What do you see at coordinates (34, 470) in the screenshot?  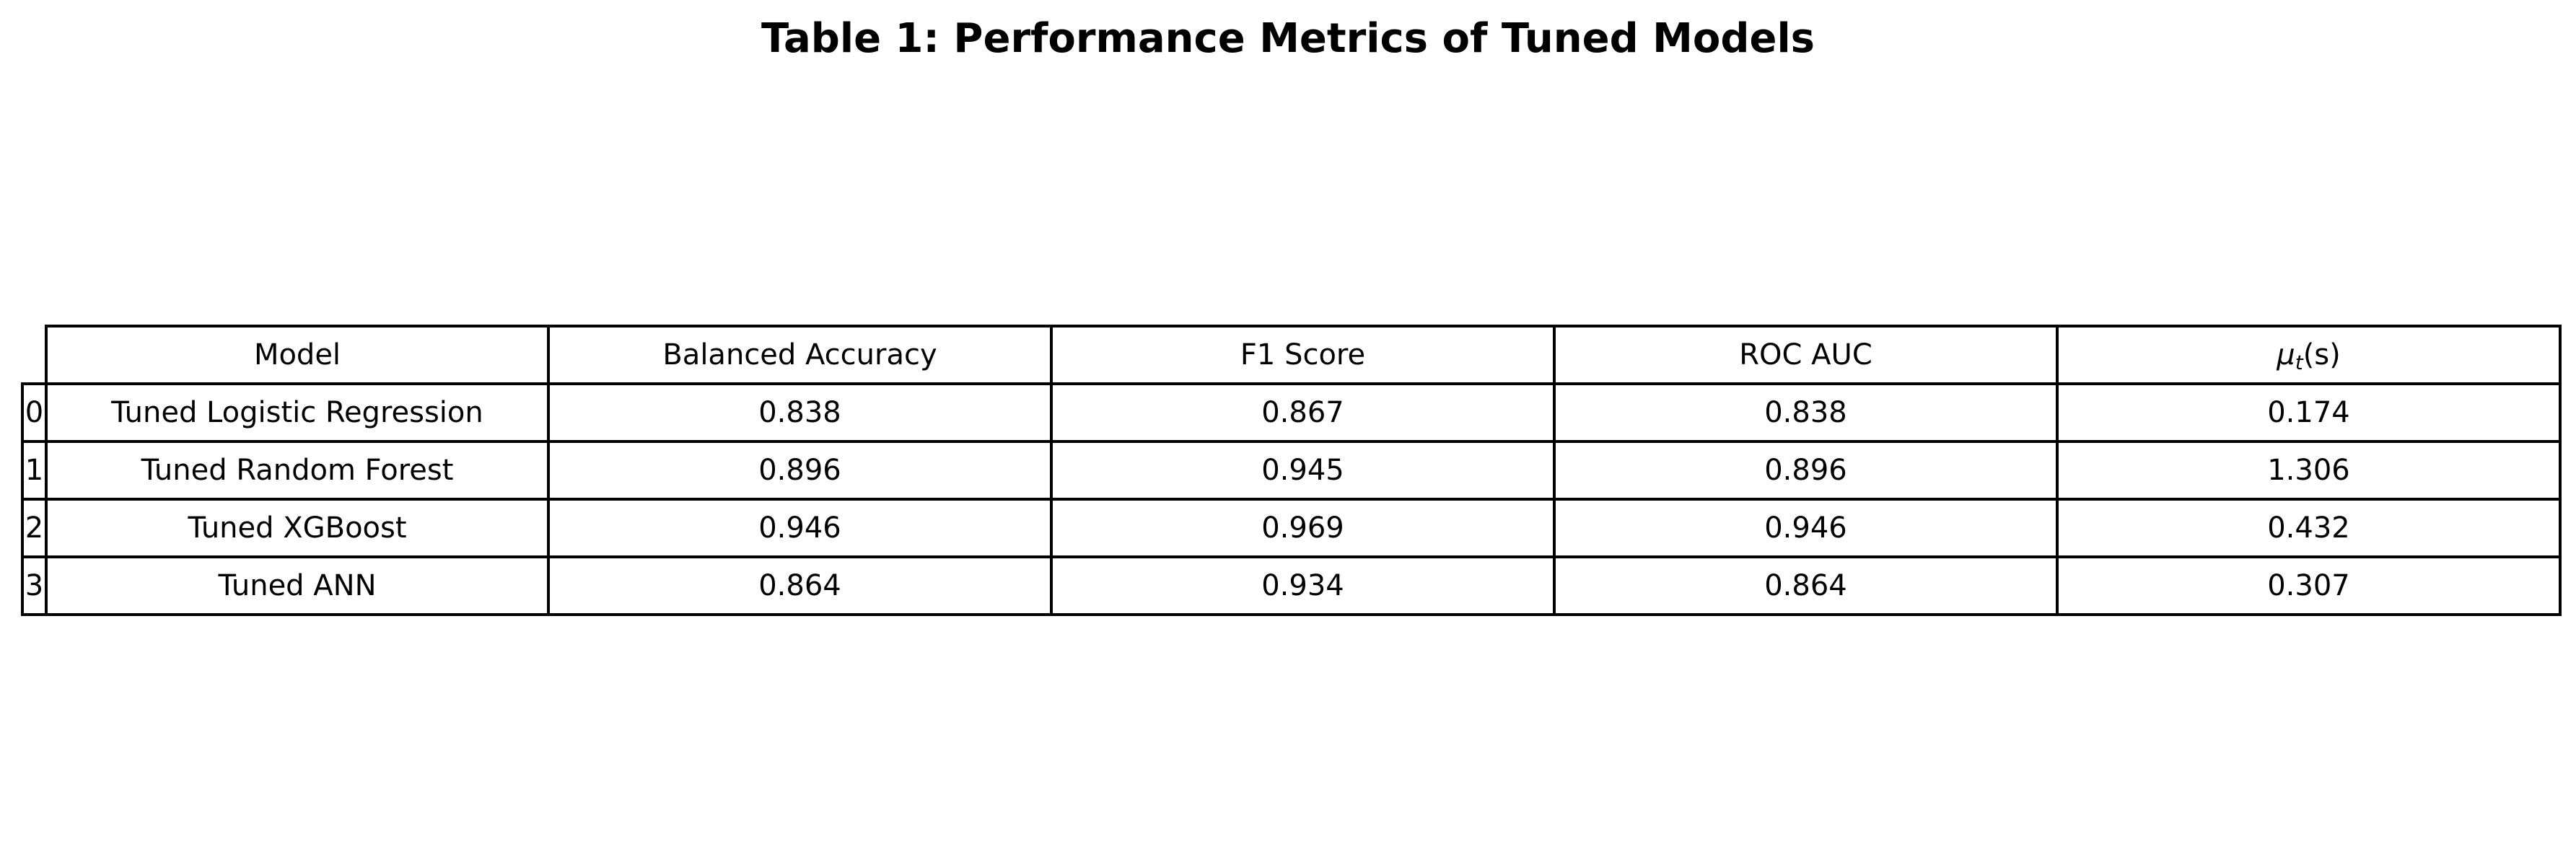 I see `row-index-cell: 1` at bounding box center [34, 470].